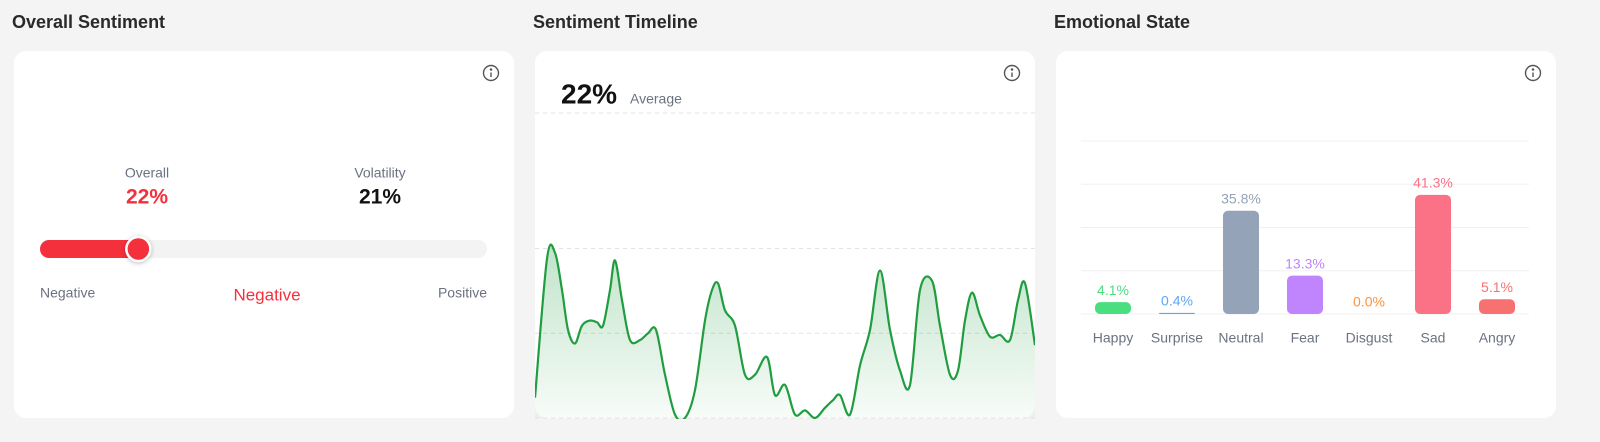 The image size is (1600, 442). Describe the element at coordinates (88, 22) in the screenshot. I see `panel-title: Overall Sentiment` at that location.